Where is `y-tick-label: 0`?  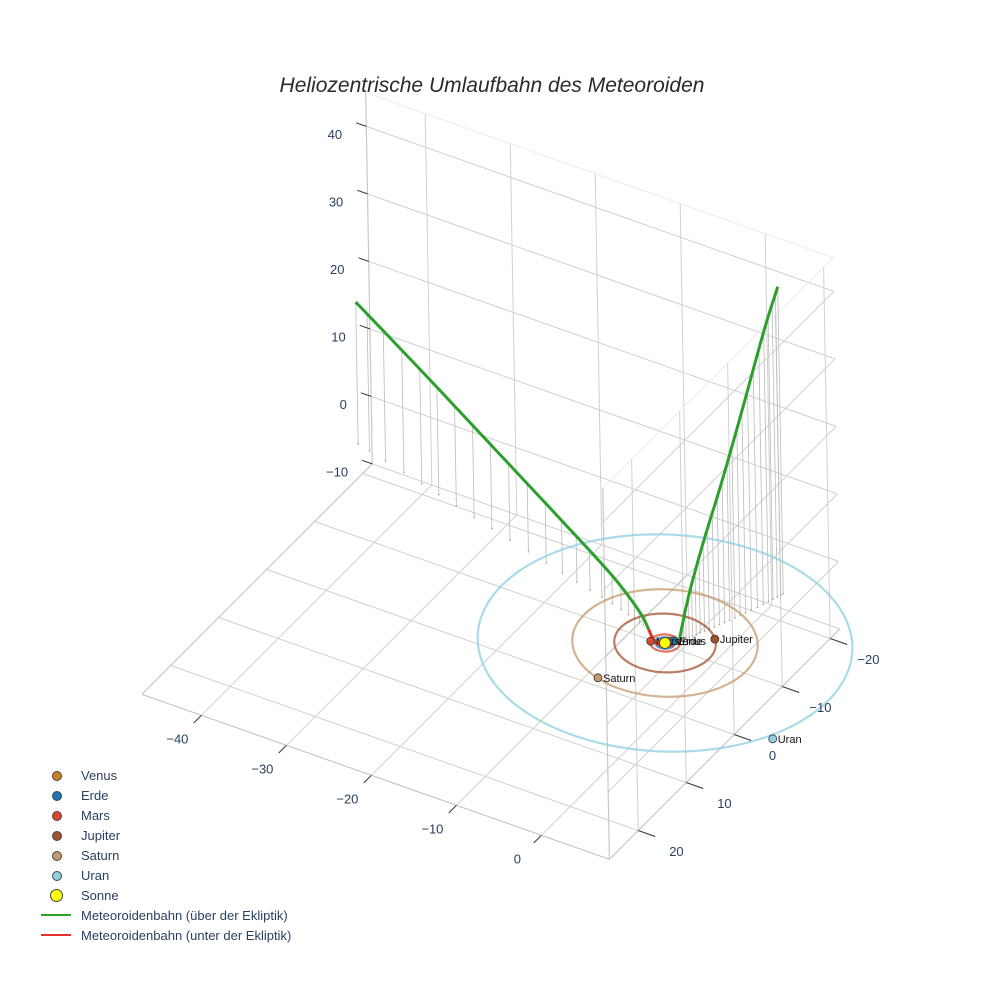 y-tick-label: 0 is located at coordinates (772, 755).